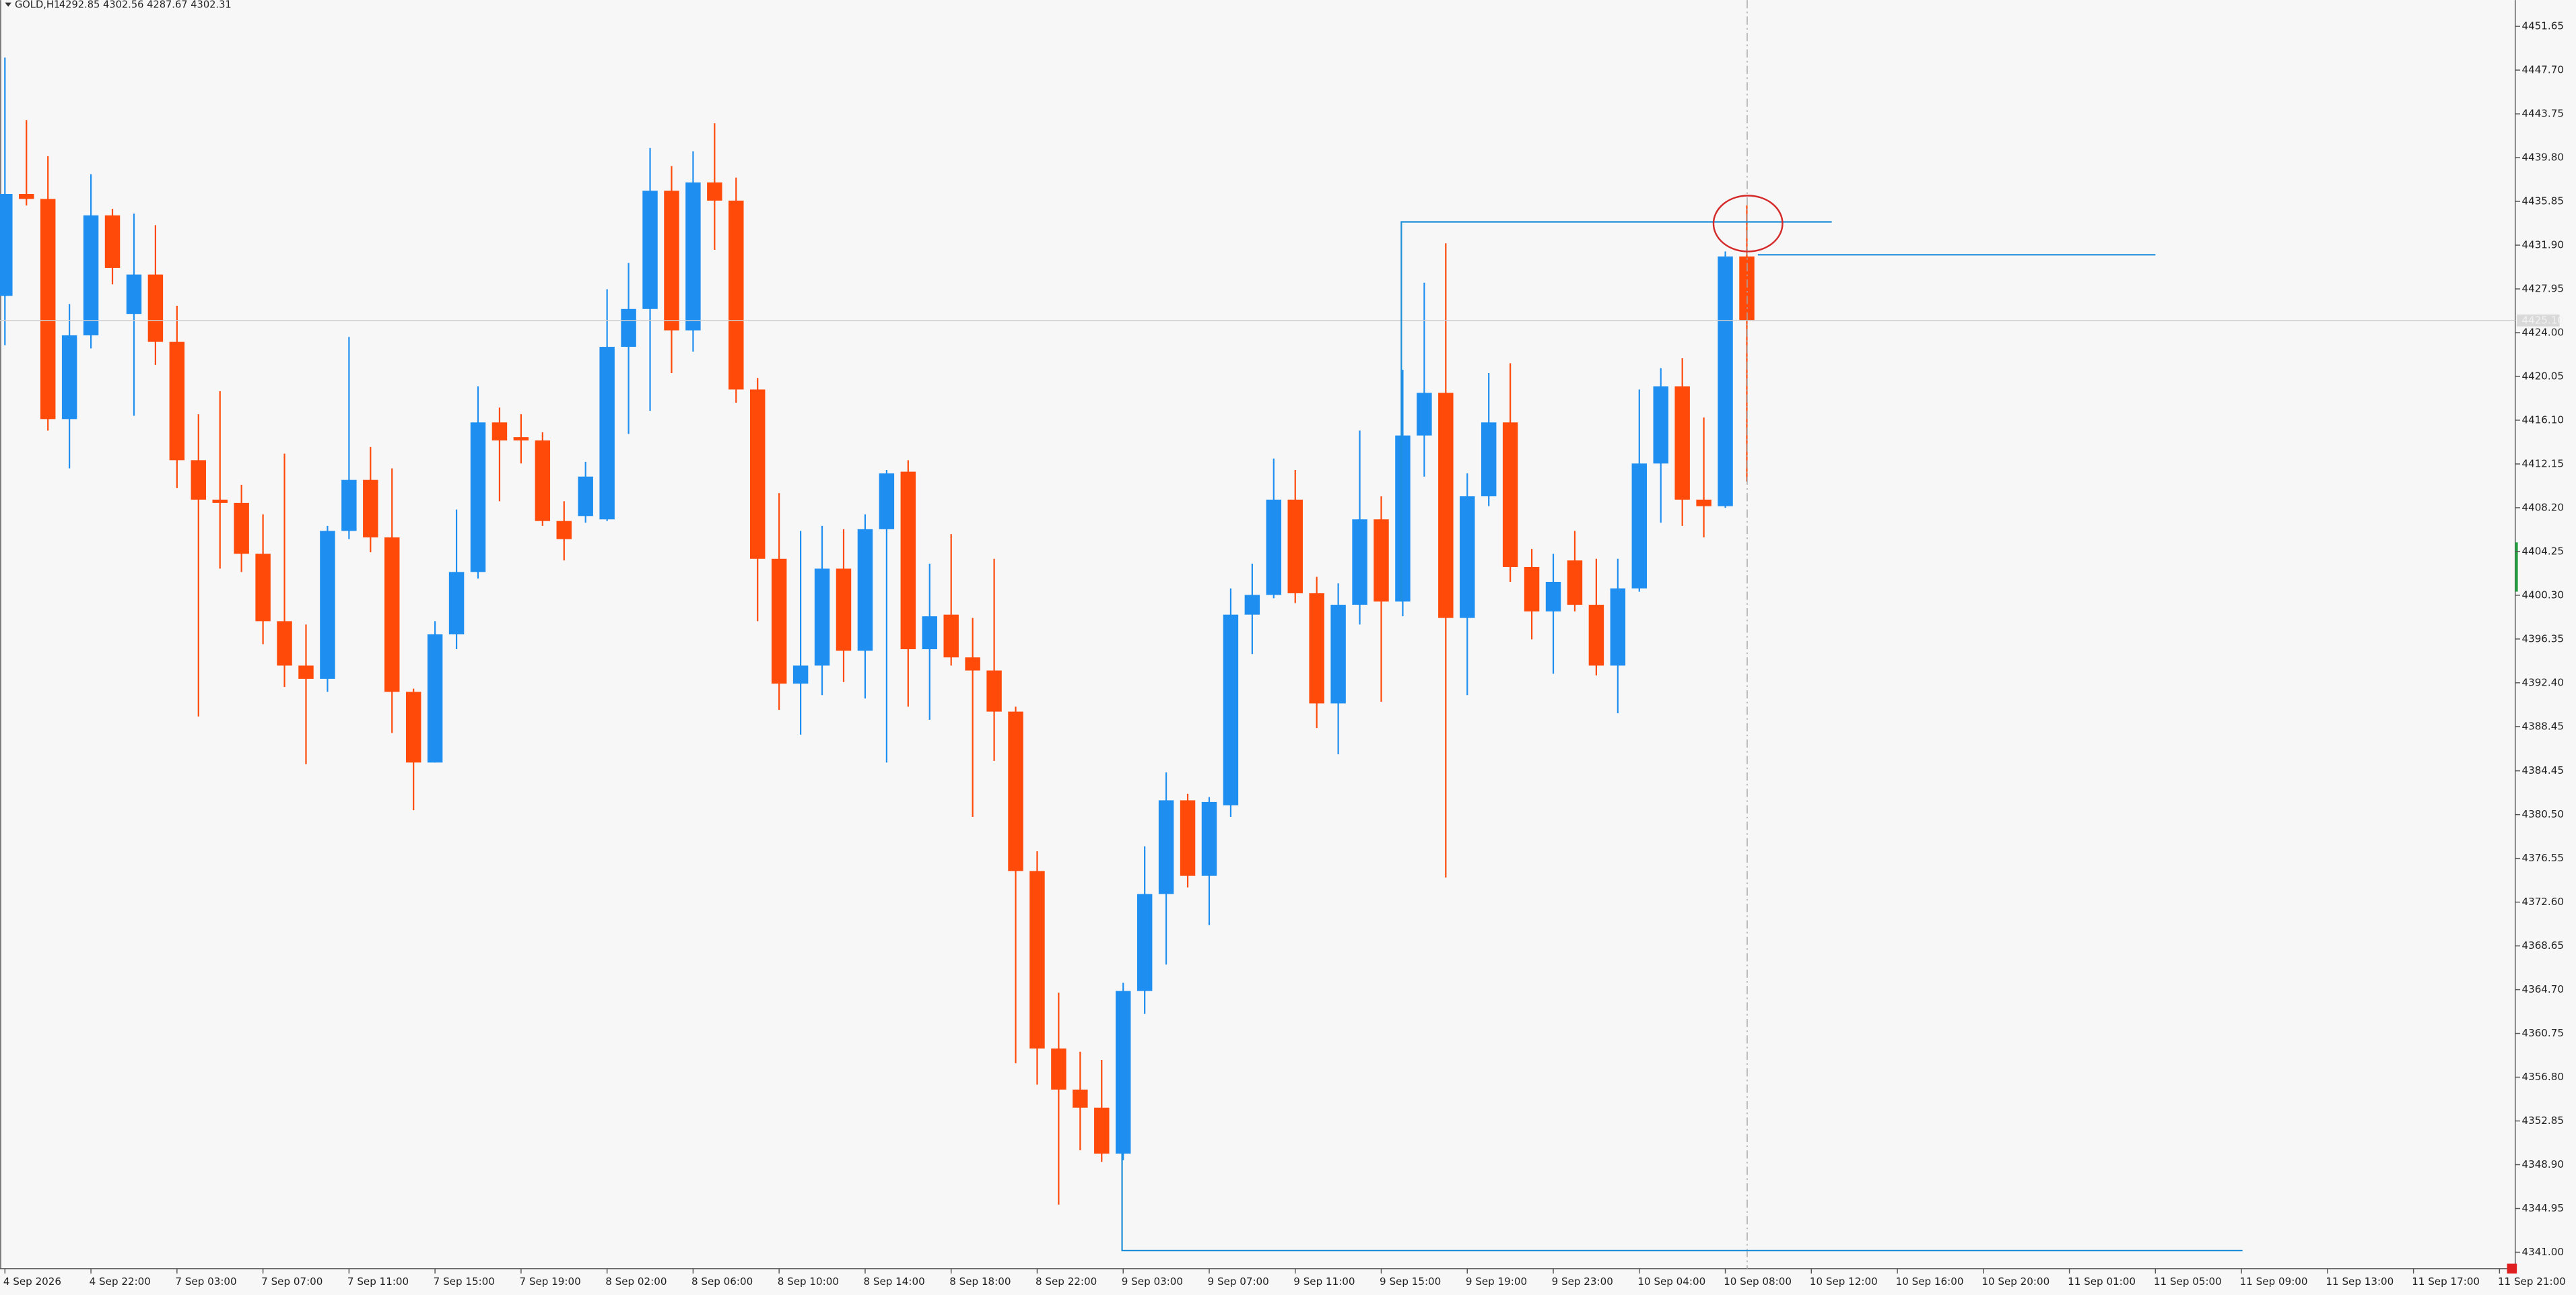  What do you see at coordinates (2542, 1208) in the screenshot?
I see `y-tick-label: 4344.95` at bounding box center [2542, 1208].